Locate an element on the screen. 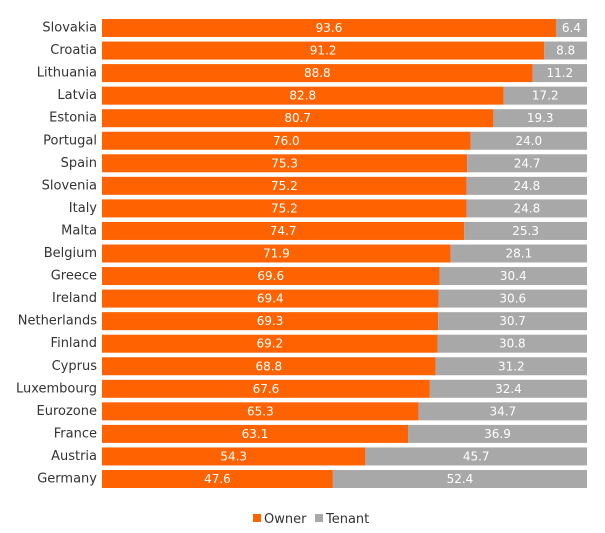 The image size is (605, 533). bar-owner-france is located at coordinates (255, 433).